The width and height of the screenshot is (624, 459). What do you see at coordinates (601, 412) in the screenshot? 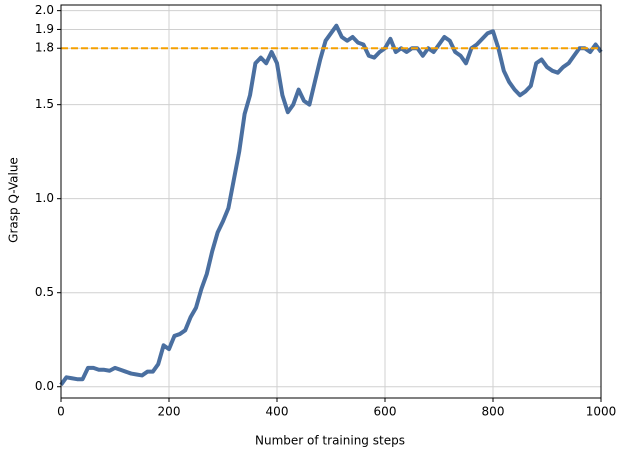
I see `x-tick-label: 1000` at bounding box center [601, 412].